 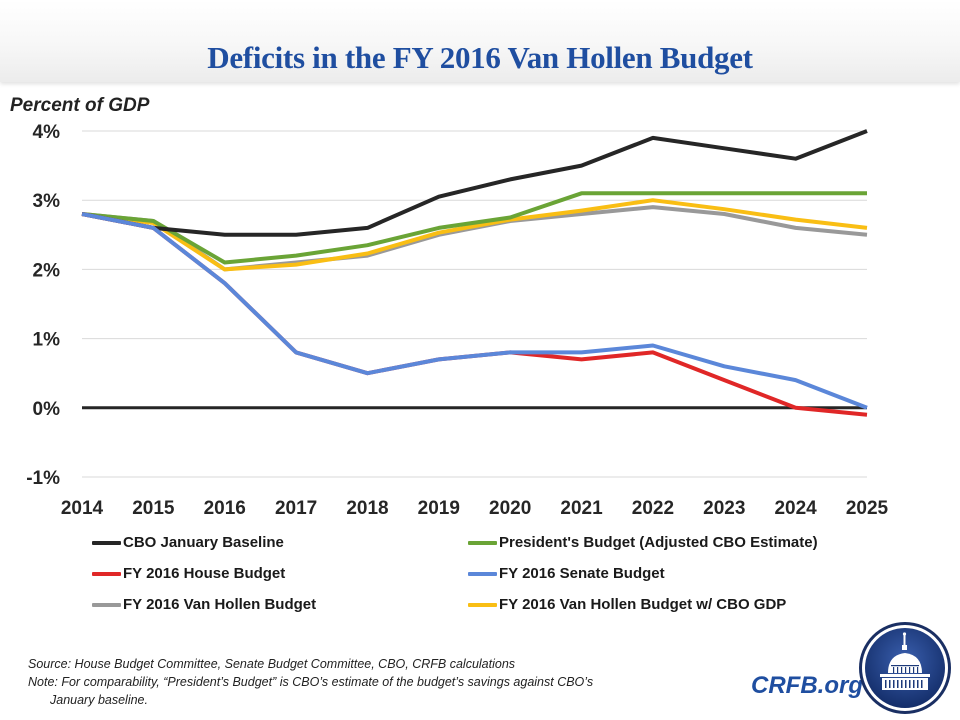 I want to click on legend-label: FY 2016 Van Hollen Budget, so click(x=220, y=604).